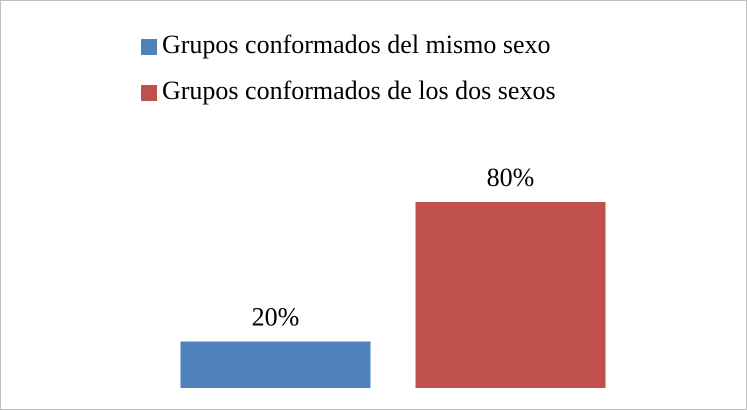 The height and width of the screenshot is (410, 747). What do you see at coordinates (356, 44) in the screenshot?
I see `legend-label: Grupos conformados del mismo sexo` at bounding box center [356, 44].